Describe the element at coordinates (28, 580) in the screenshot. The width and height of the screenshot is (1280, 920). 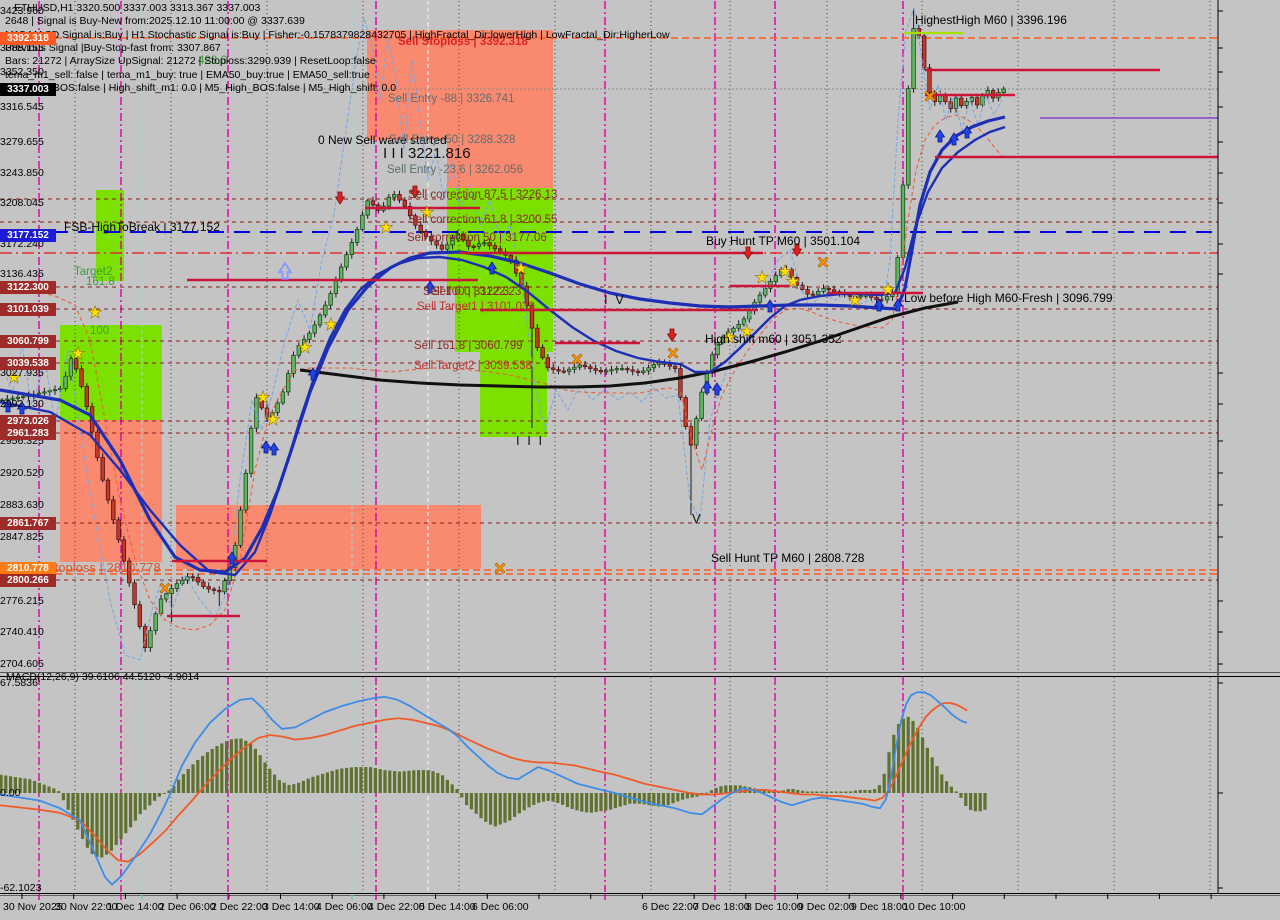
I see `price-badge: 2800.266` at that location.